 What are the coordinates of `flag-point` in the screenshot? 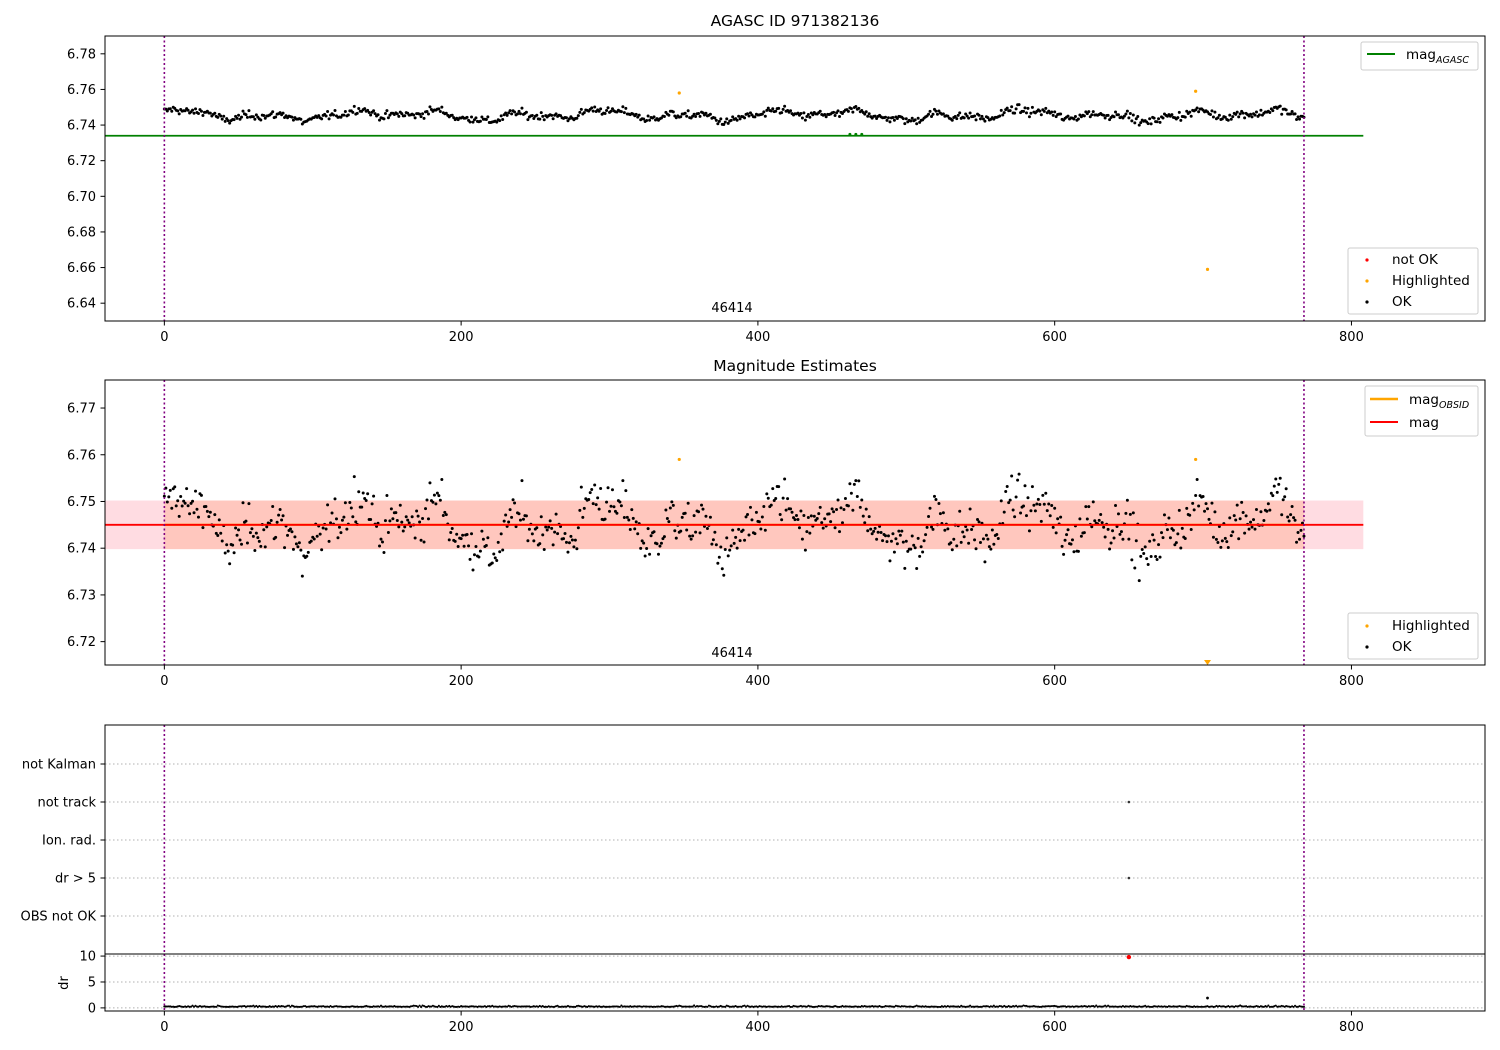 It's located at (1129, 878).